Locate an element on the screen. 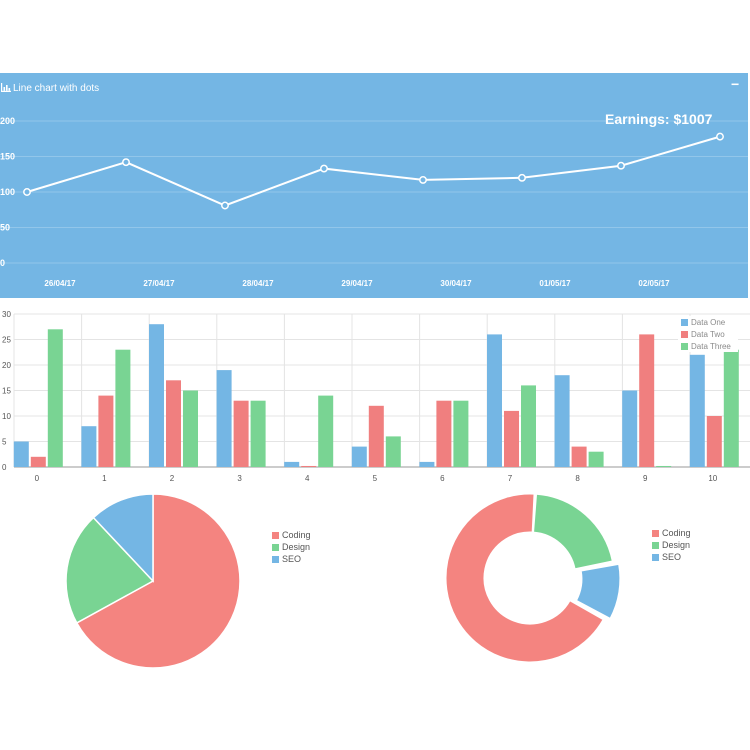  x-tick-label: 7 is located at coordinates (510, 478).